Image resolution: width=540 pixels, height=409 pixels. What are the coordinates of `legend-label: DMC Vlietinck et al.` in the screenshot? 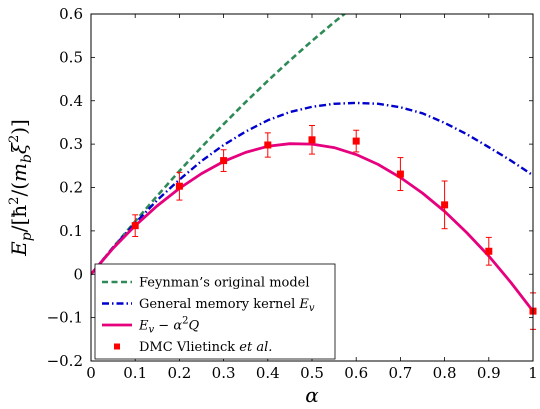 It's located at (205, 347).